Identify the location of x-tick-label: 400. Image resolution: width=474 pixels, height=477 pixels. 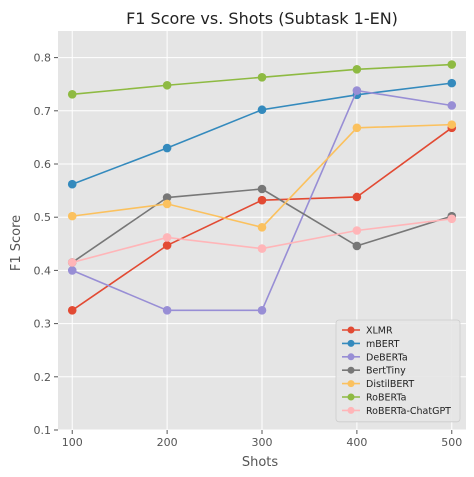
(356, 442).